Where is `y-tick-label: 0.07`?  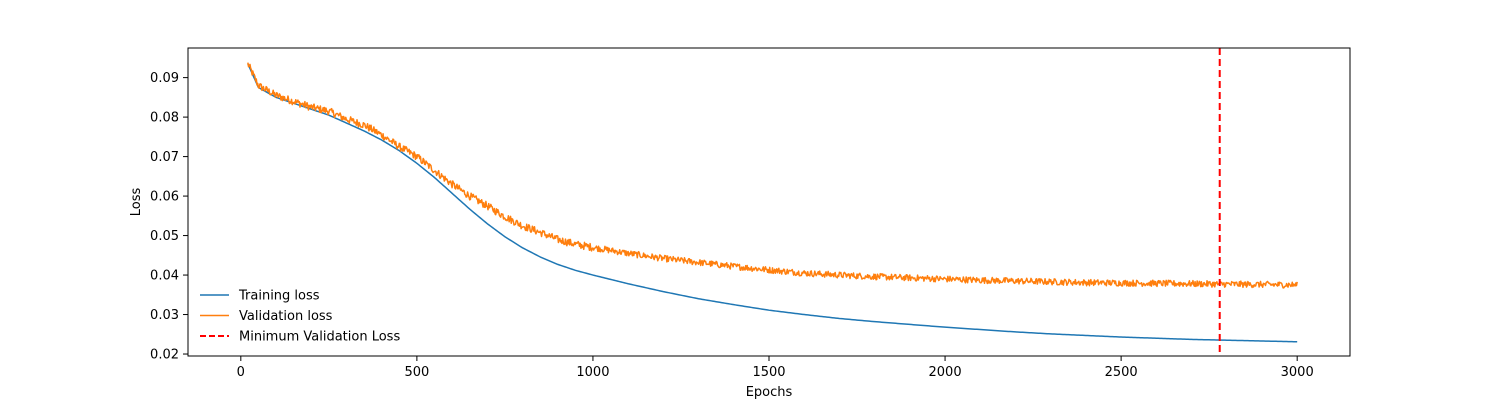
y-tick-label: 0.07 is located at coordinates (164, 157).